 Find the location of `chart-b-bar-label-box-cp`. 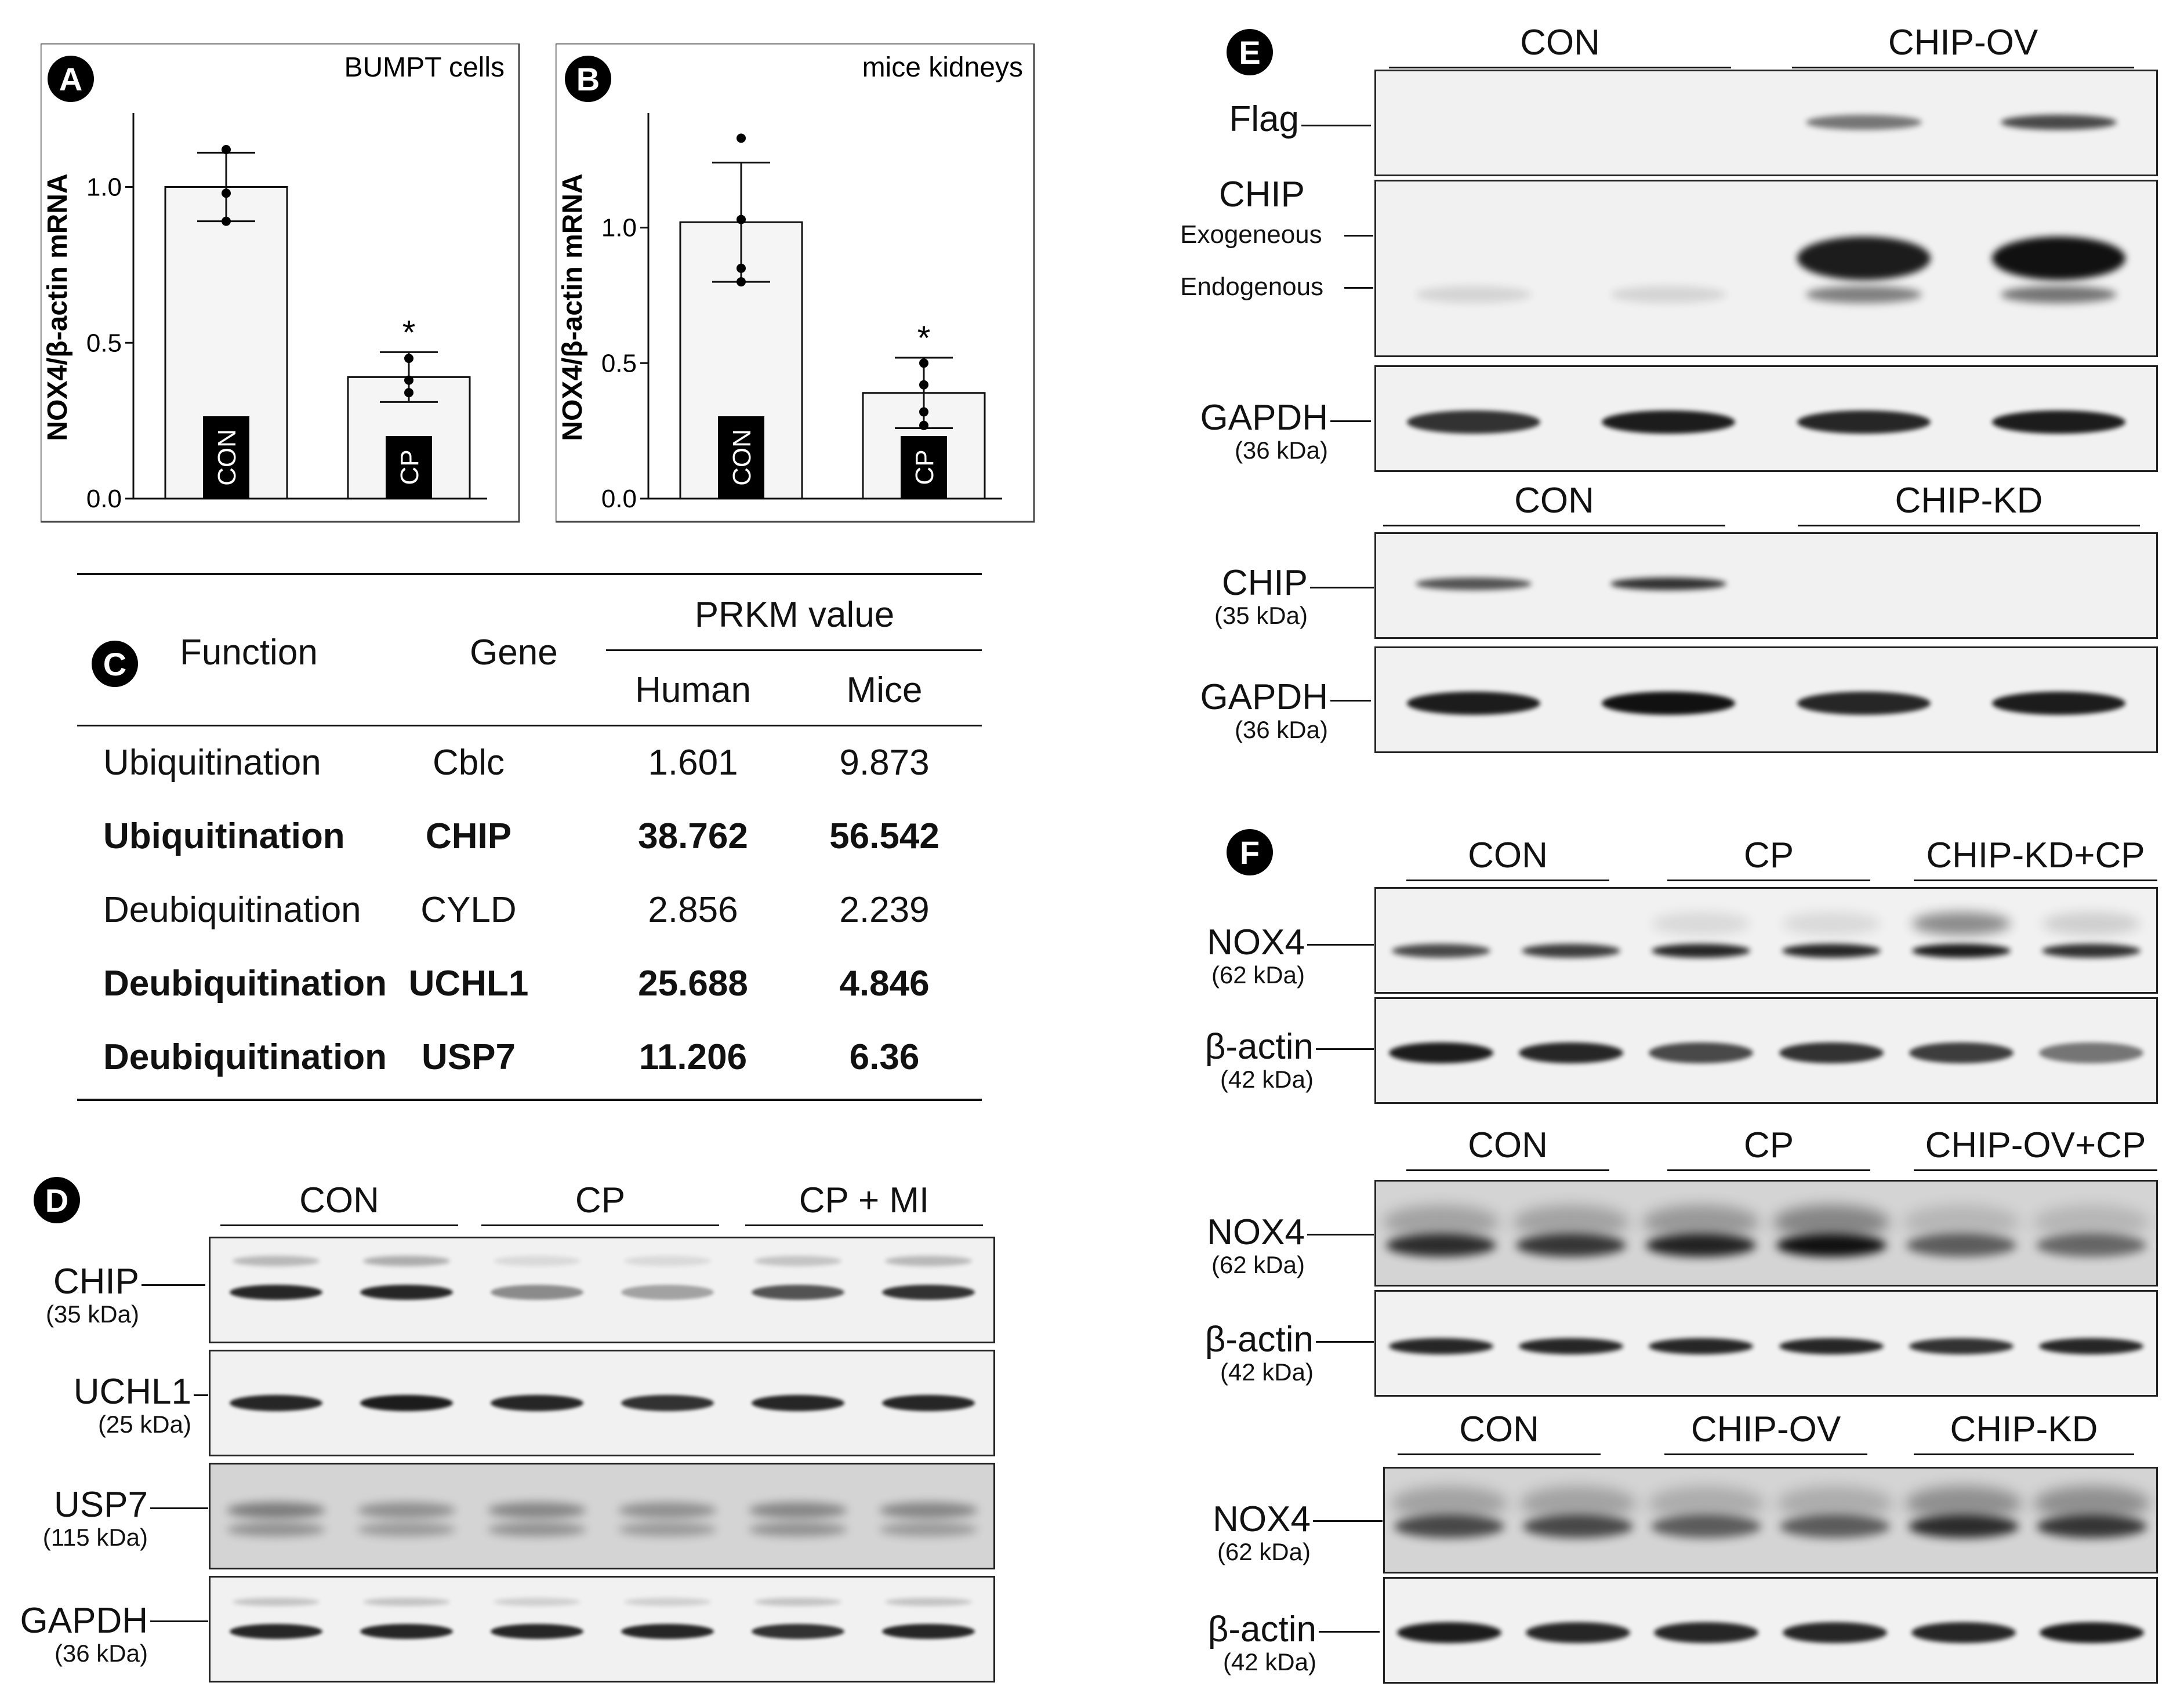

chart-b-bar-label-box-cp is located at coordinates (924, 467).